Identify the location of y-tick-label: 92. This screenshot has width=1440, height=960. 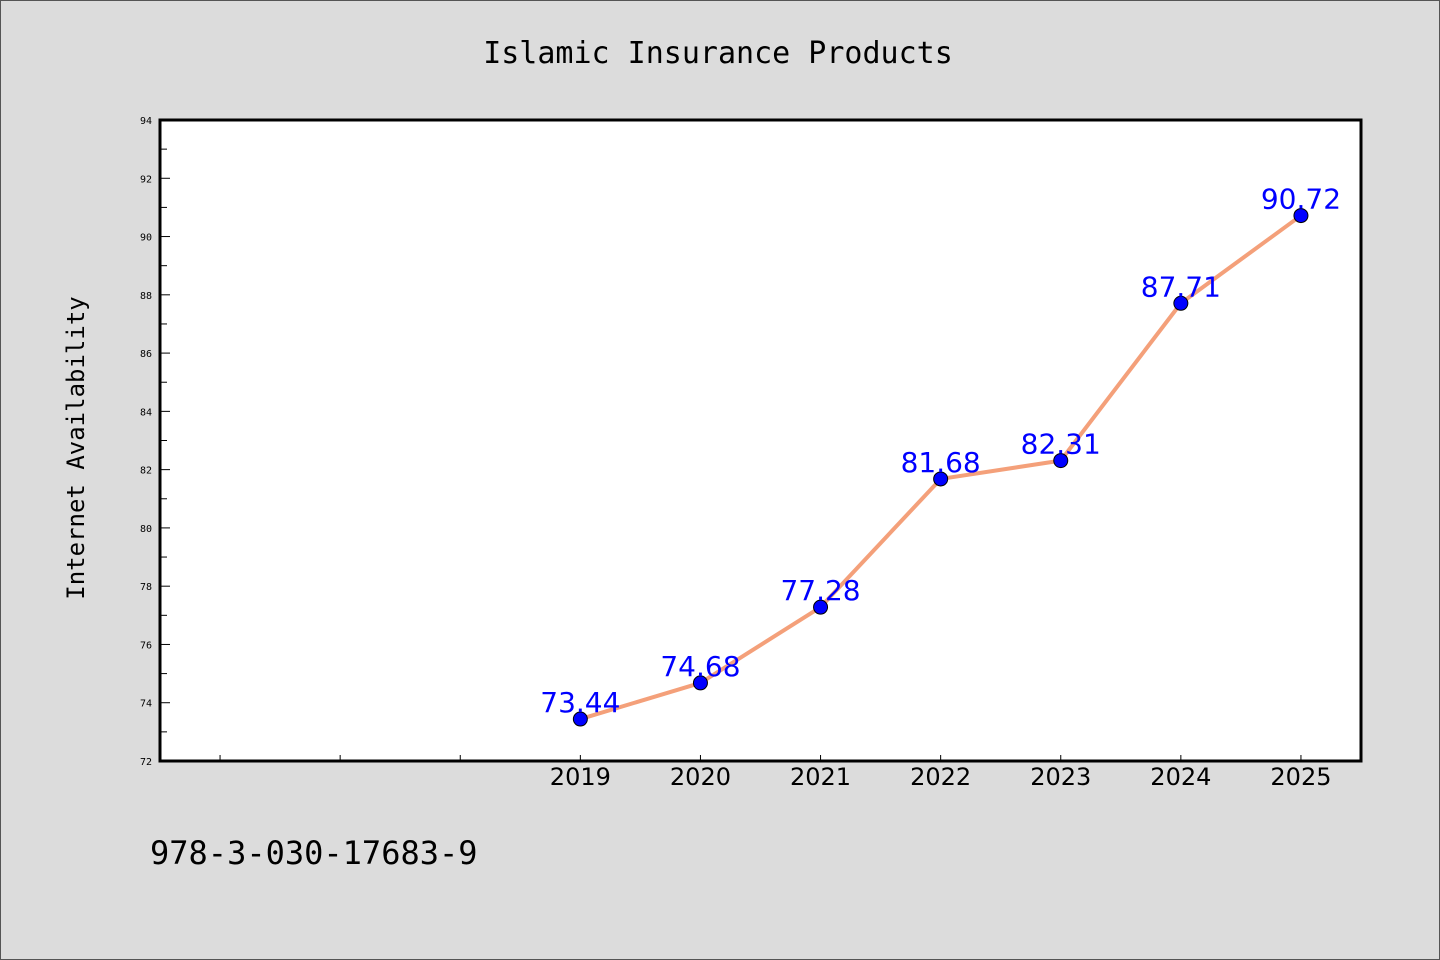
(146, 179).